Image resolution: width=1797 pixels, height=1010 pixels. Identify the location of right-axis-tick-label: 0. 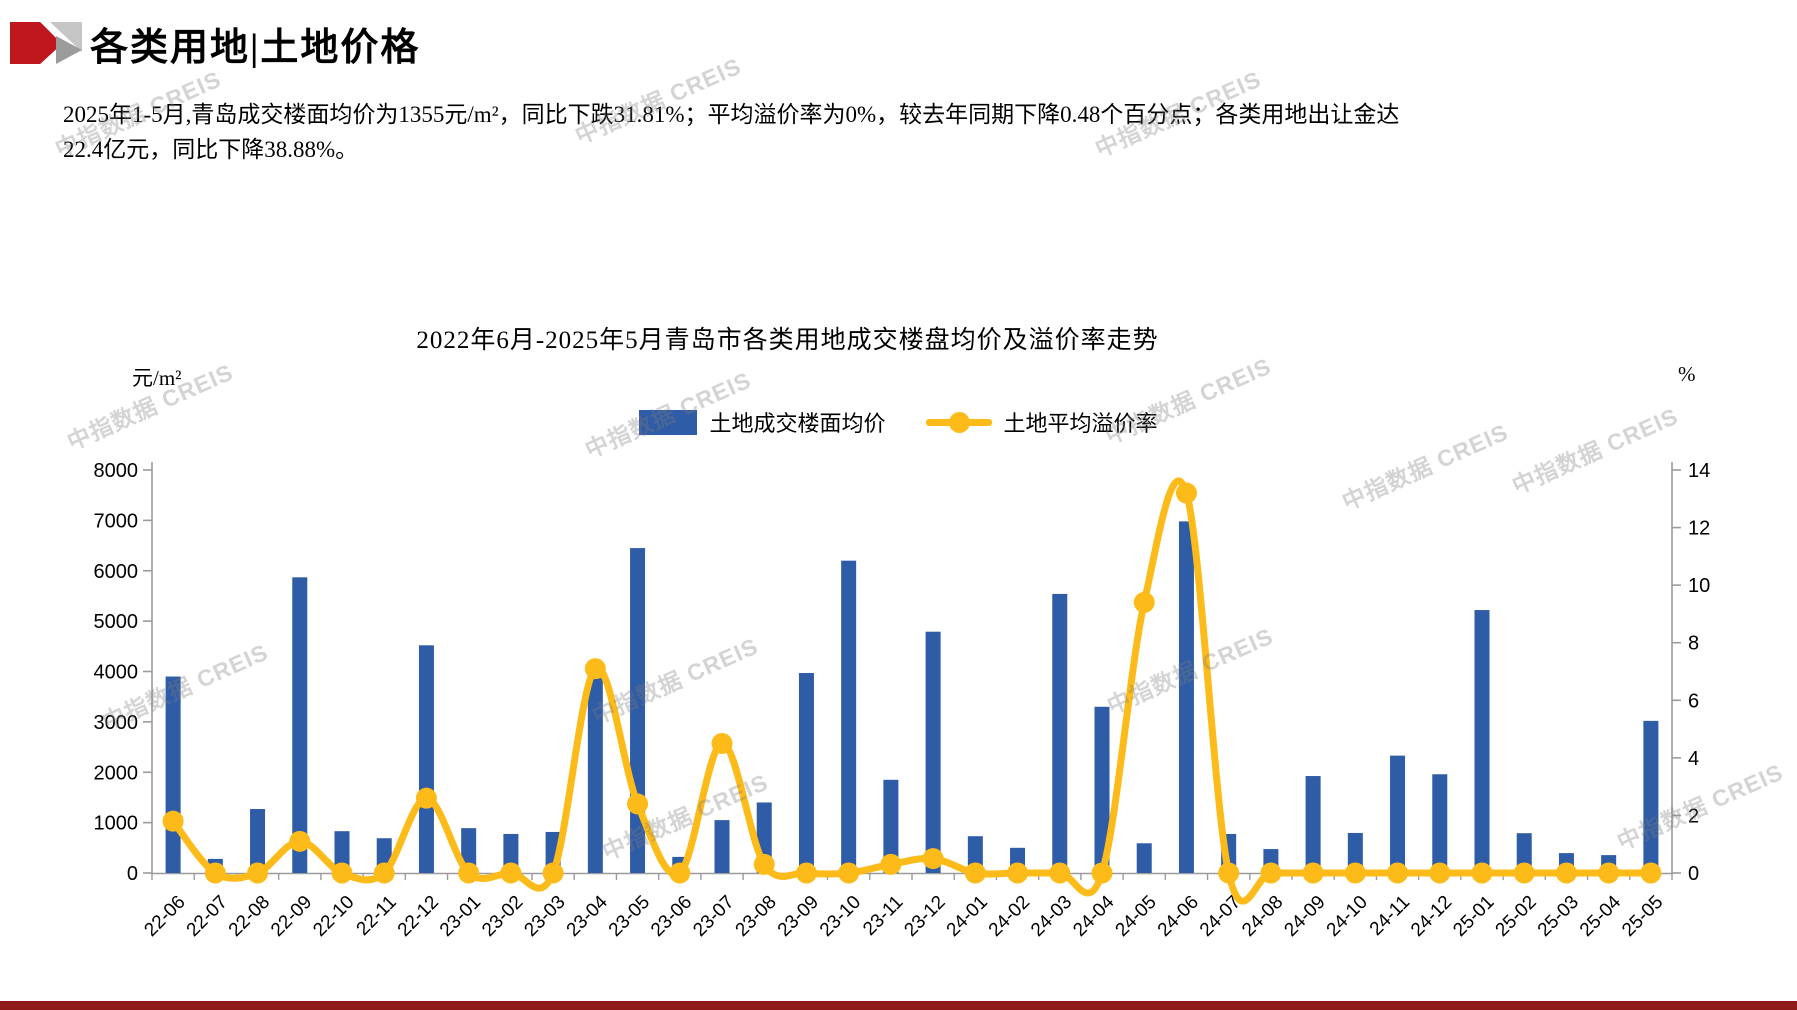
(1693, 874).